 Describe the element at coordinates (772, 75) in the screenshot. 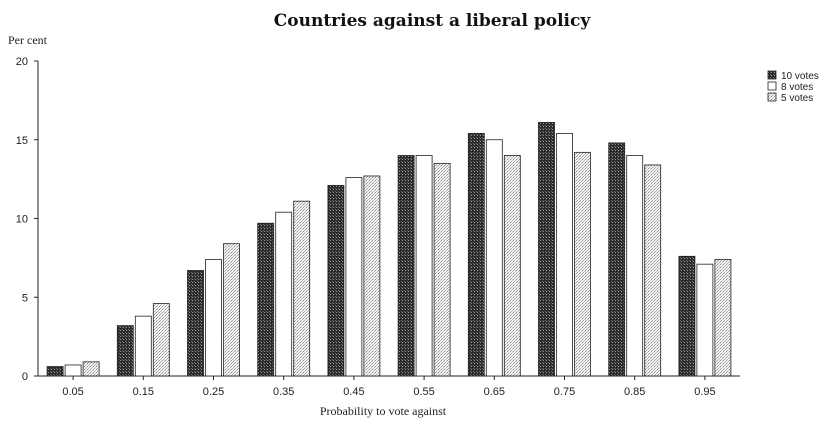

I see `legend-swatch-10-votes` at that location.